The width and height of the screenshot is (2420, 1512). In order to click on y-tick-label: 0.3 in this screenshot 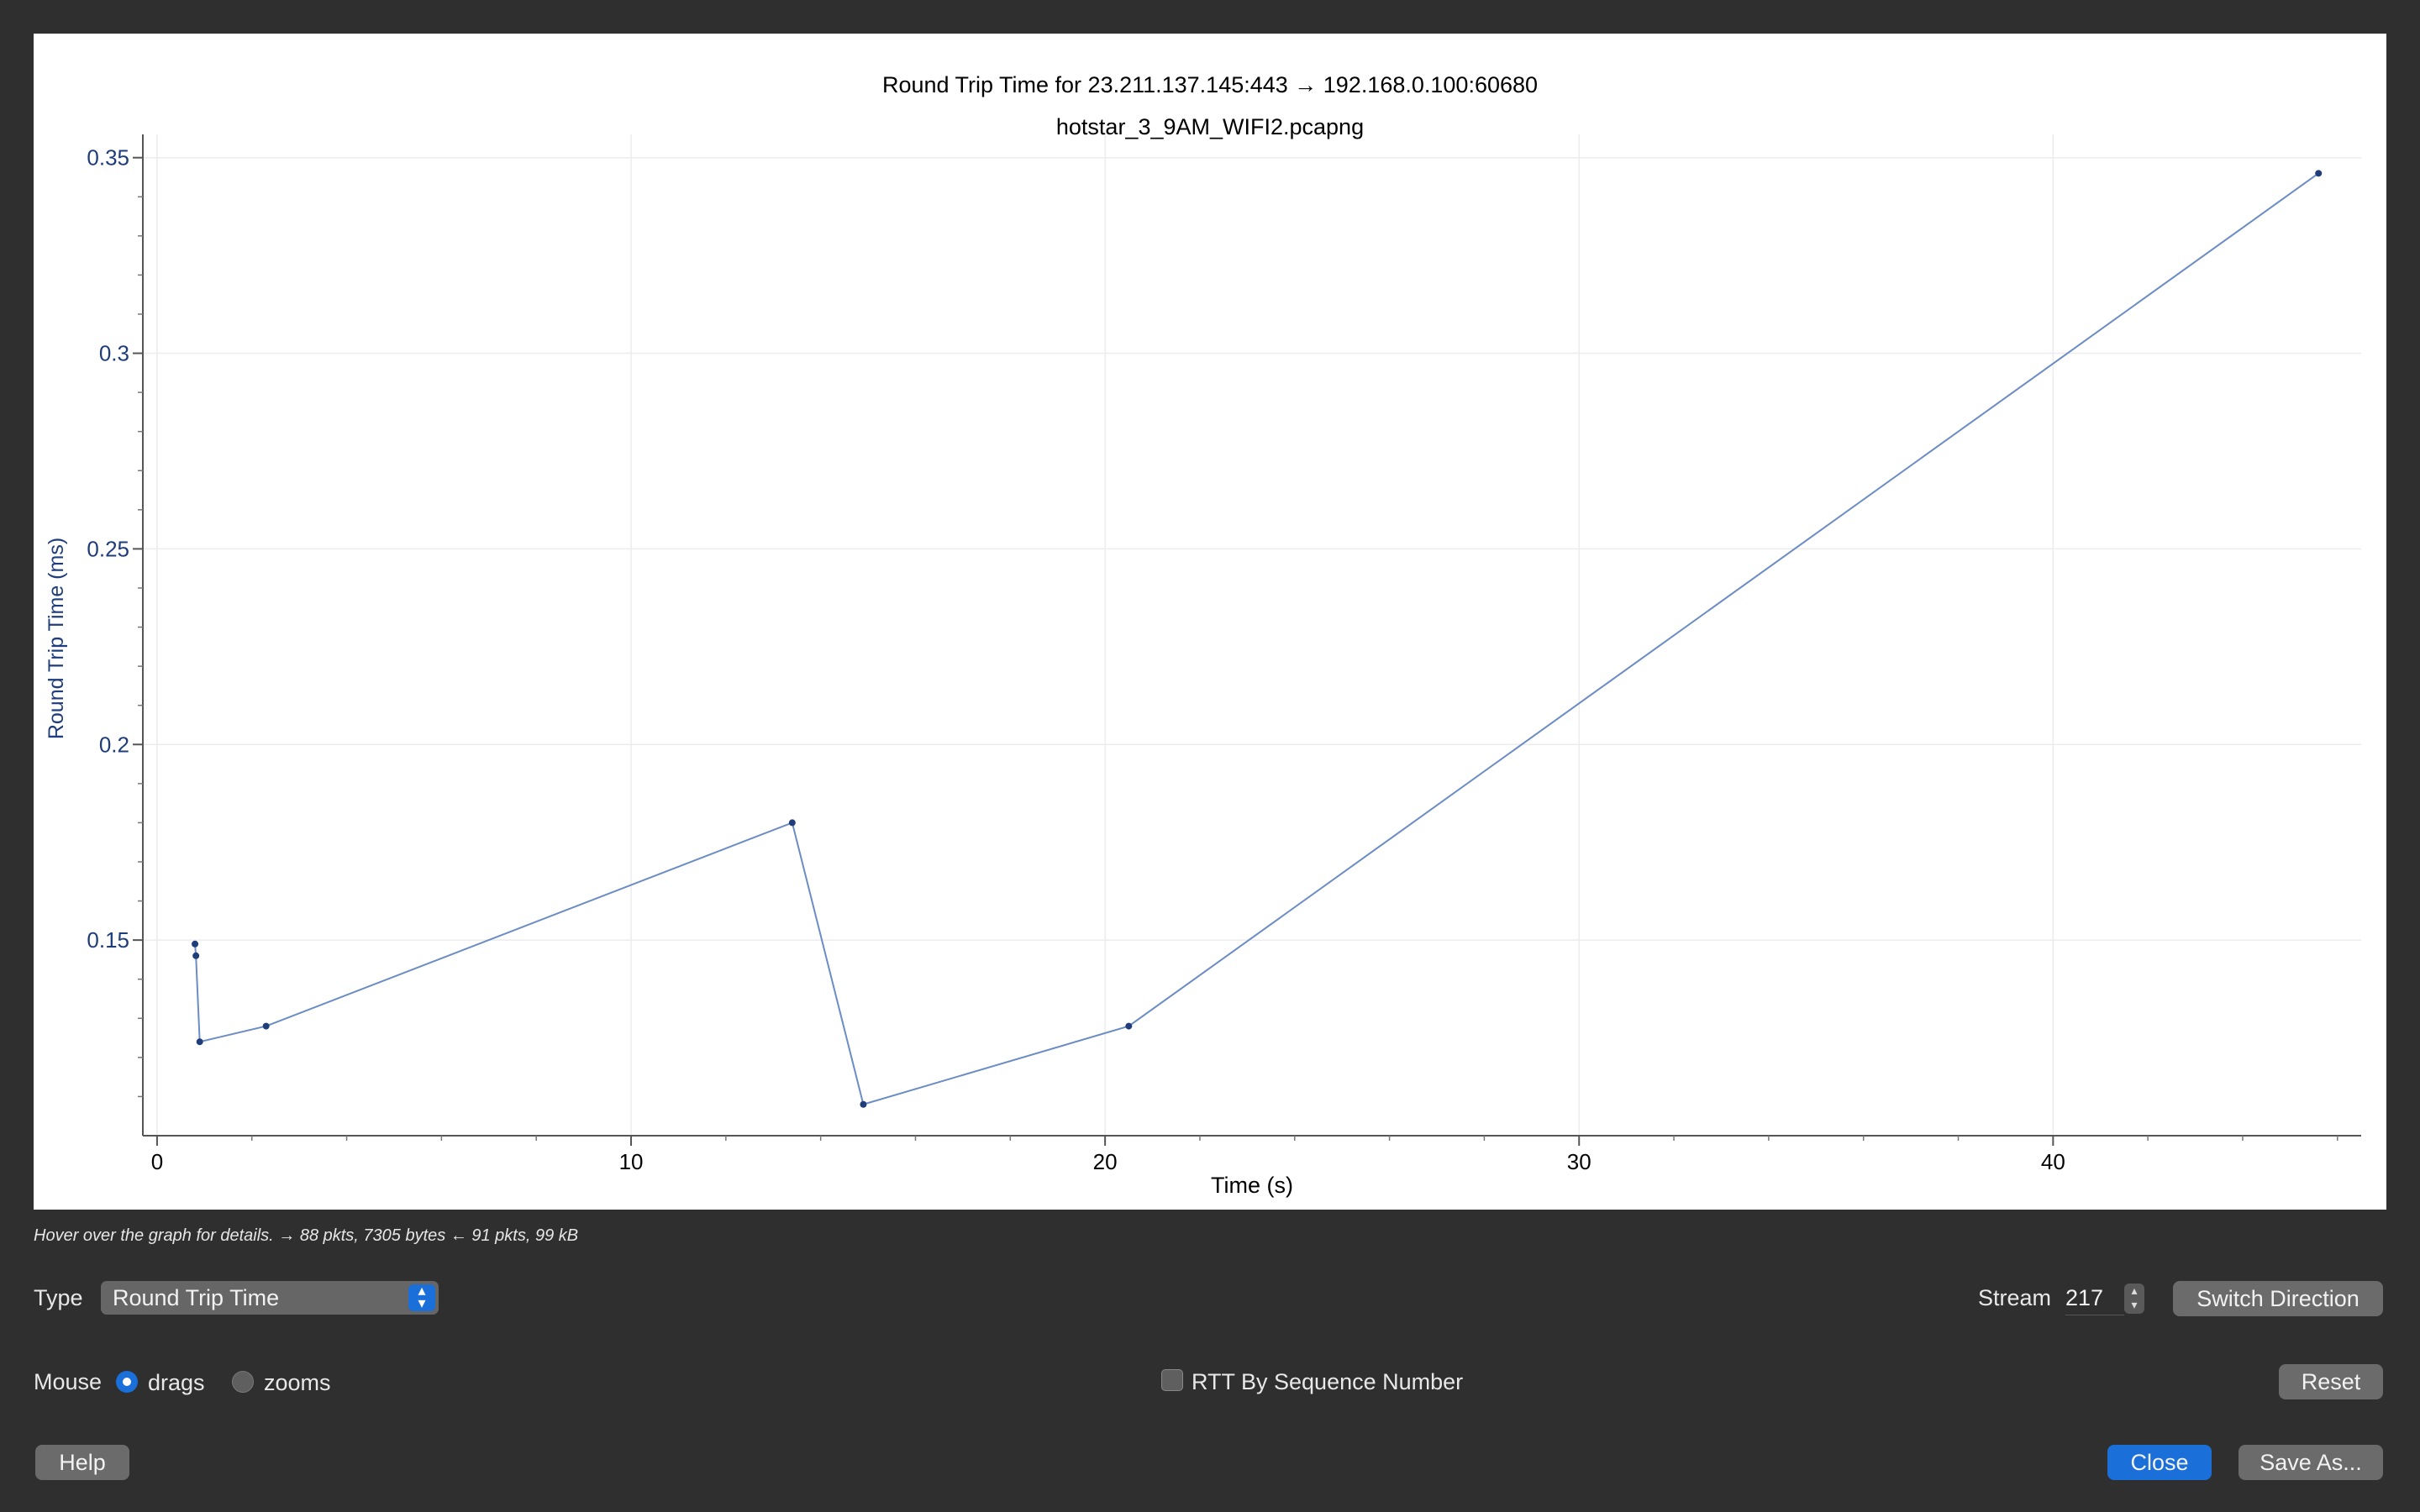, I will do `click(114, 353)`.